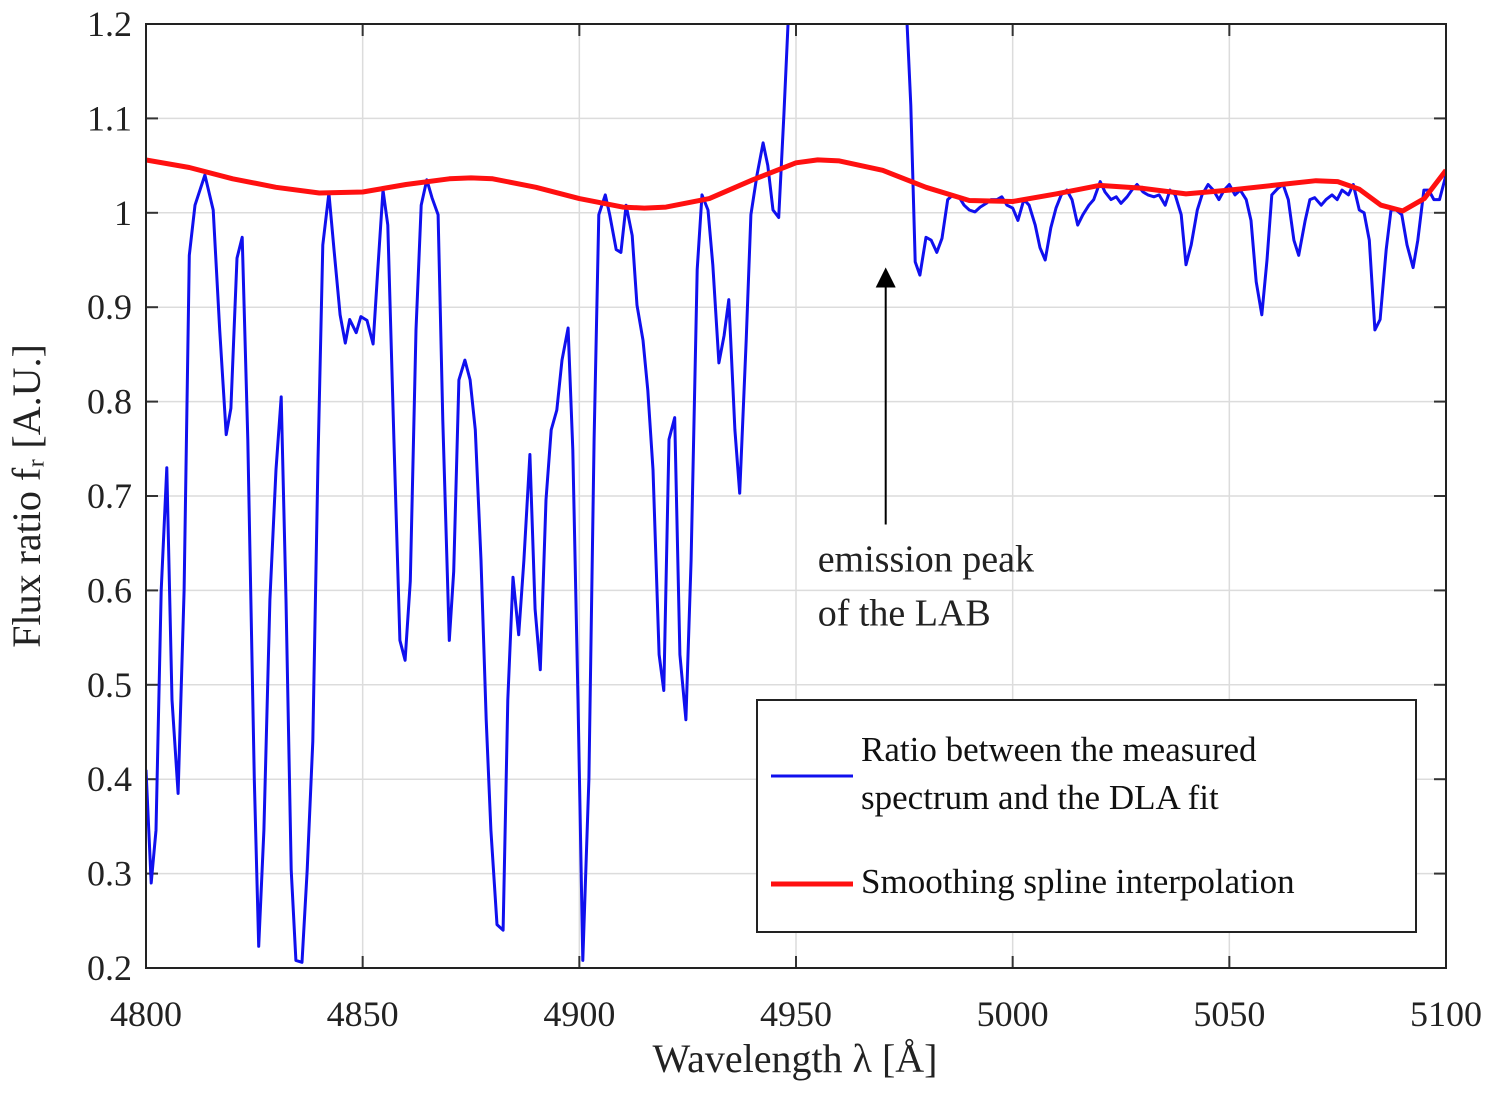  What do you see at coordinates (109, 118) in the screenshot?
I see `y-tick-label: 1.1` at bounding box center [109, 118].